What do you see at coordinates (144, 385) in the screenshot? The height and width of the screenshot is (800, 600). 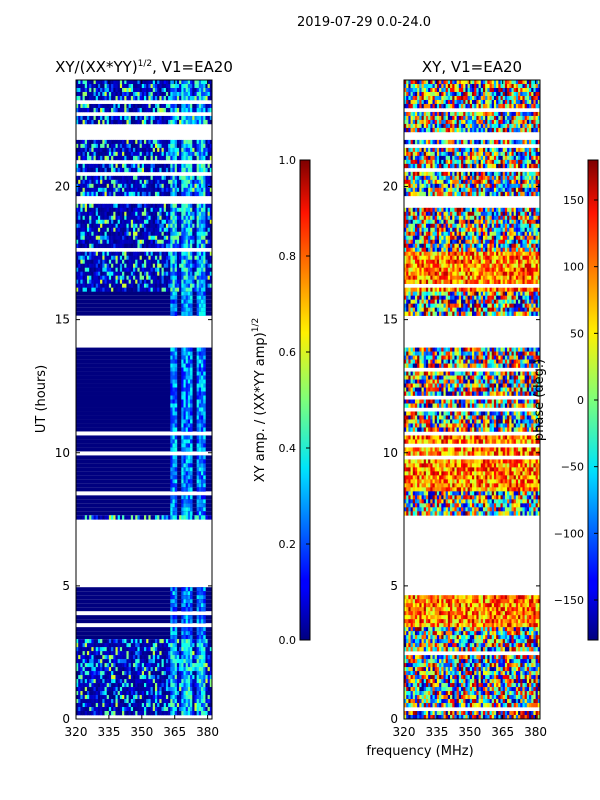 I see `heatmap-row` at bounding box center [144, 385].